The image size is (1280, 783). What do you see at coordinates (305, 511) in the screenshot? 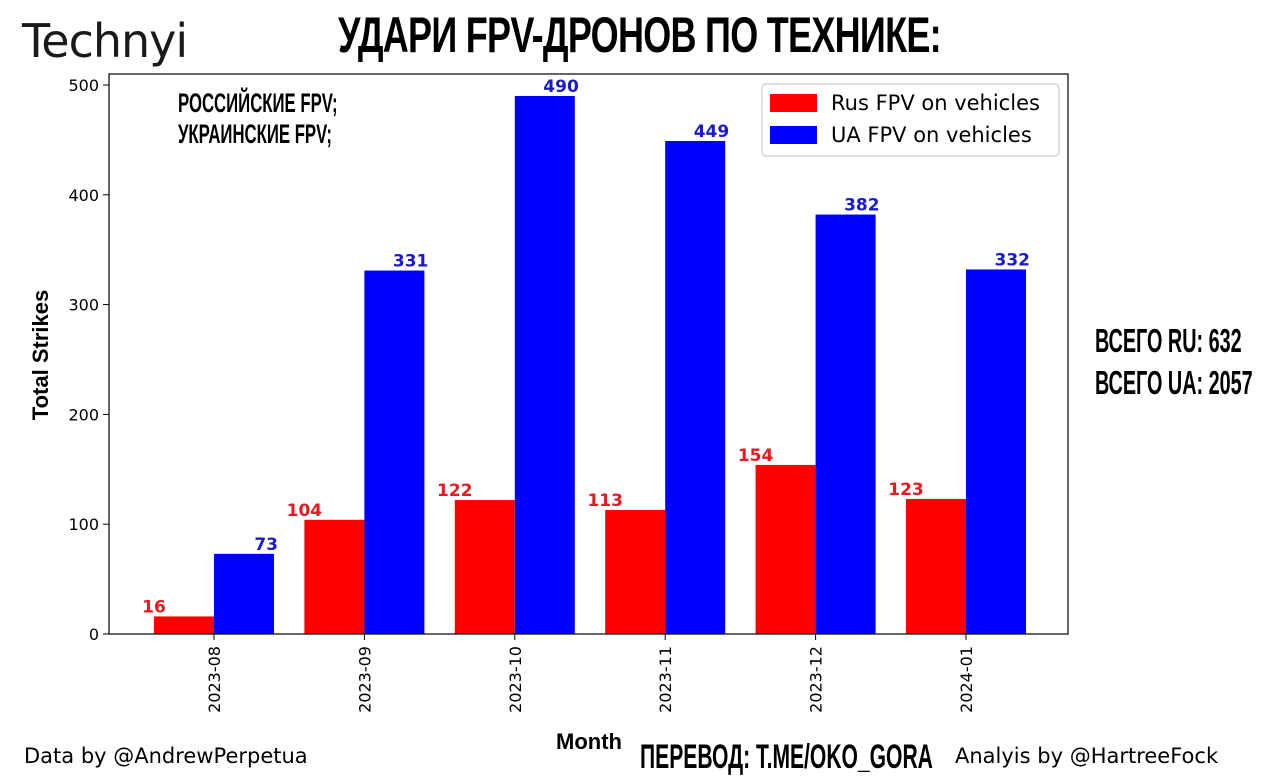
I see `ru-data-label: 104` at bounding box center [305, 511].